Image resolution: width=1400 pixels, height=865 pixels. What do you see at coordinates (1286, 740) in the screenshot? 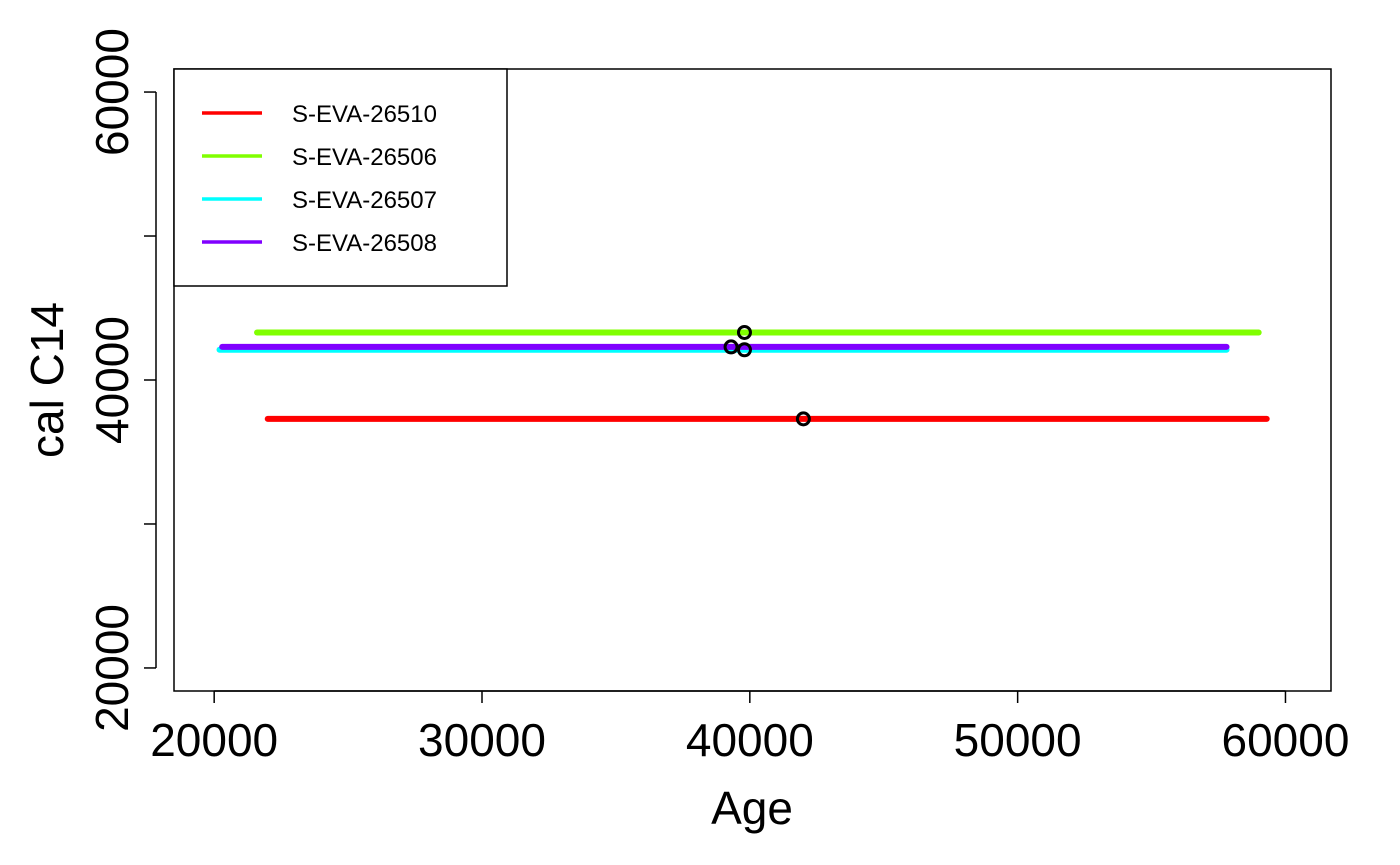
I see `x-tick-label: 60000` at bounding box center [1286, 740].